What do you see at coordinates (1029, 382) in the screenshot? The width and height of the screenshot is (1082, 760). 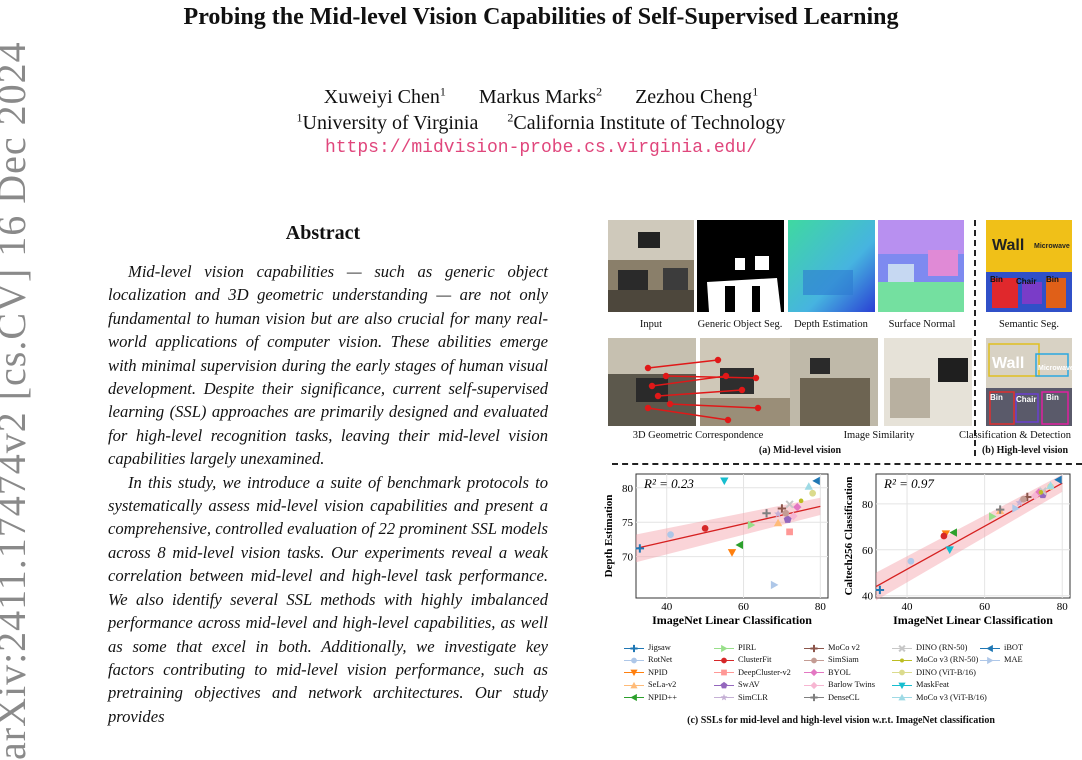 I see `classification-detection-image: Wall Microwave Bin Chair Bin` at bounding box center [1029, 382].